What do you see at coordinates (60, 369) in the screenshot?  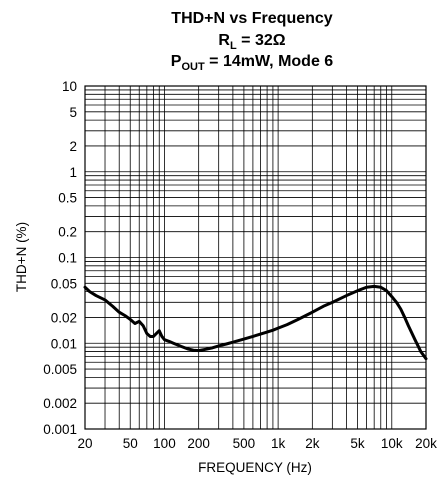 I see `y-tick-label: 0.005` at bounding box center [60, 369].